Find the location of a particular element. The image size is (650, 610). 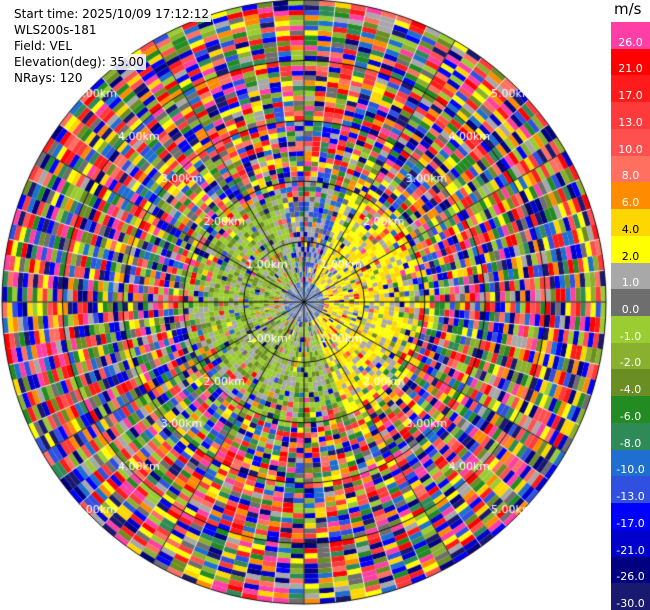

colorbar-unit: m/s is located at coordinates (628, 9).